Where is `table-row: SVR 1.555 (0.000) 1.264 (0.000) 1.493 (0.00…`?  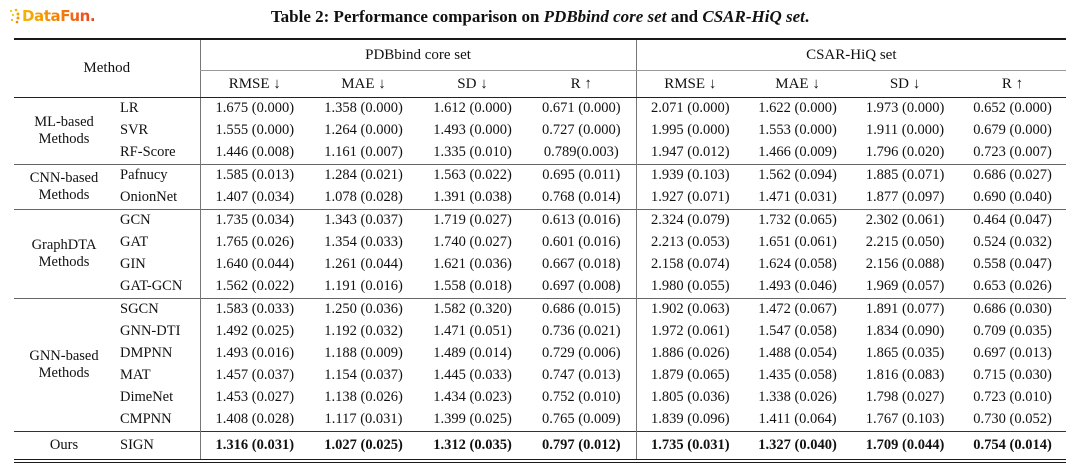
table-row: SVR 1.555 (0.000) 1.264 (0.000) 1.493 (0.00… is located at coordinates (540, 131).